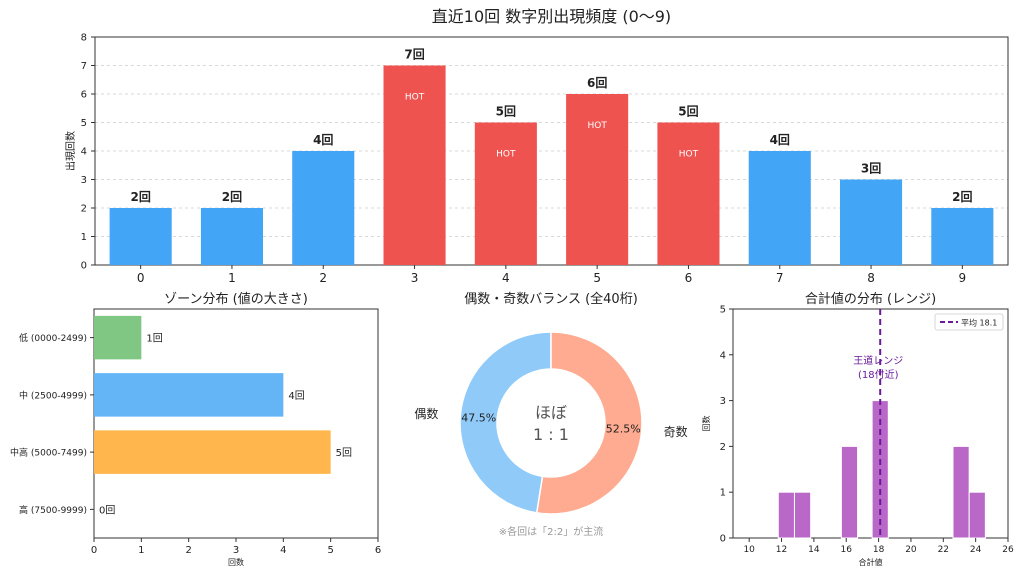  What do you see at coordinates (723, 401) in the screenshot?
I see `chart4-ytick-label: 3` at bounding box center [723, 401].